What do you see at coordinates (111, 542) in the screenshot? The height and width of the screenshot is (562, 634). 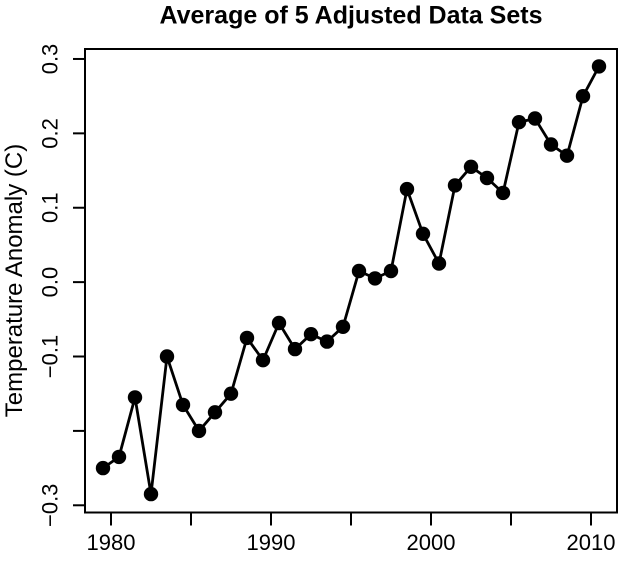 I see `x-tick-label: 1980` at bounding box center [111, 542].